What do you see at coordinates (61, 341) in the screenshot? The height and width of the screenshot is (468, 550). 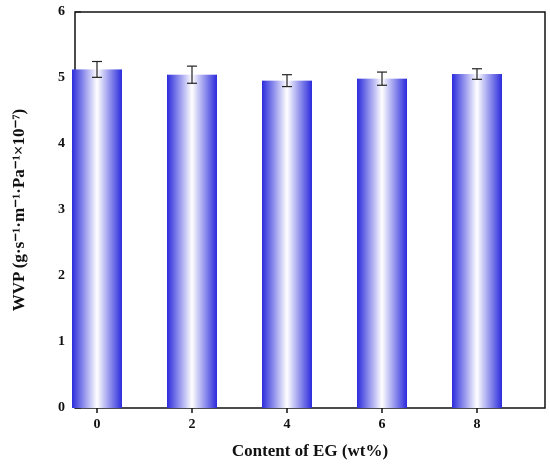 I see `y-tick-label: 1` at bounding box center [61, 341].